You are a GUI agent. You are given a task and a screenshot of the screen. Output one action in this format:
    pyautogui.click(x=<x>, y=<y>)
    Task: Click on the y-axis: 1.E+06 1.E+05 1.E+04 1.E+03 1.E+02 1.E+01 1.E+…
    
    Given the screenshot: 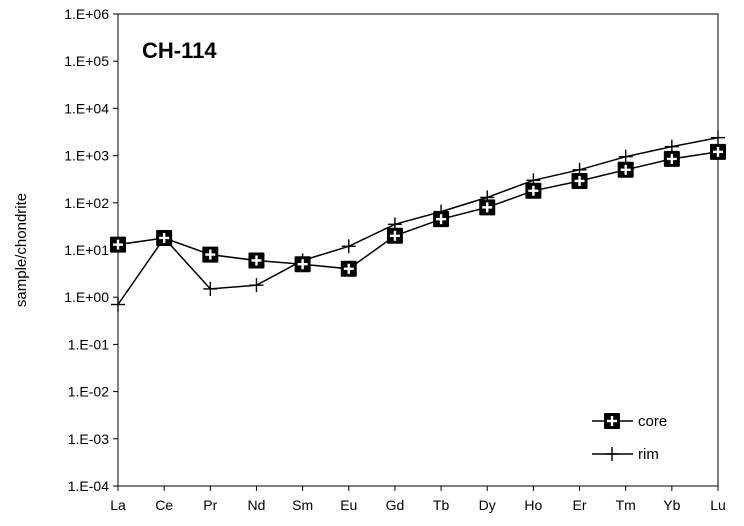 What is the action you would take?
    pyautogui.click(x=91, y=250)
    